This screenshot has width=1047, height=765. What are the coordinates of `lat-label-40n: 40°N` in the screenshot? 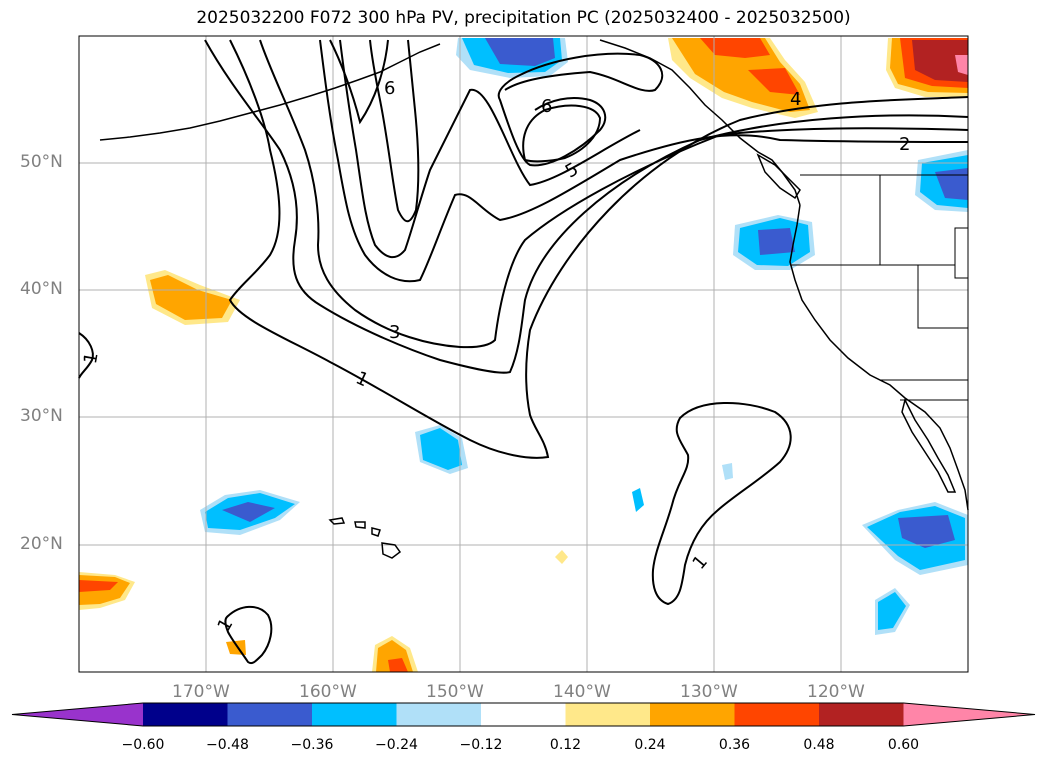 It's located at (41, 289).